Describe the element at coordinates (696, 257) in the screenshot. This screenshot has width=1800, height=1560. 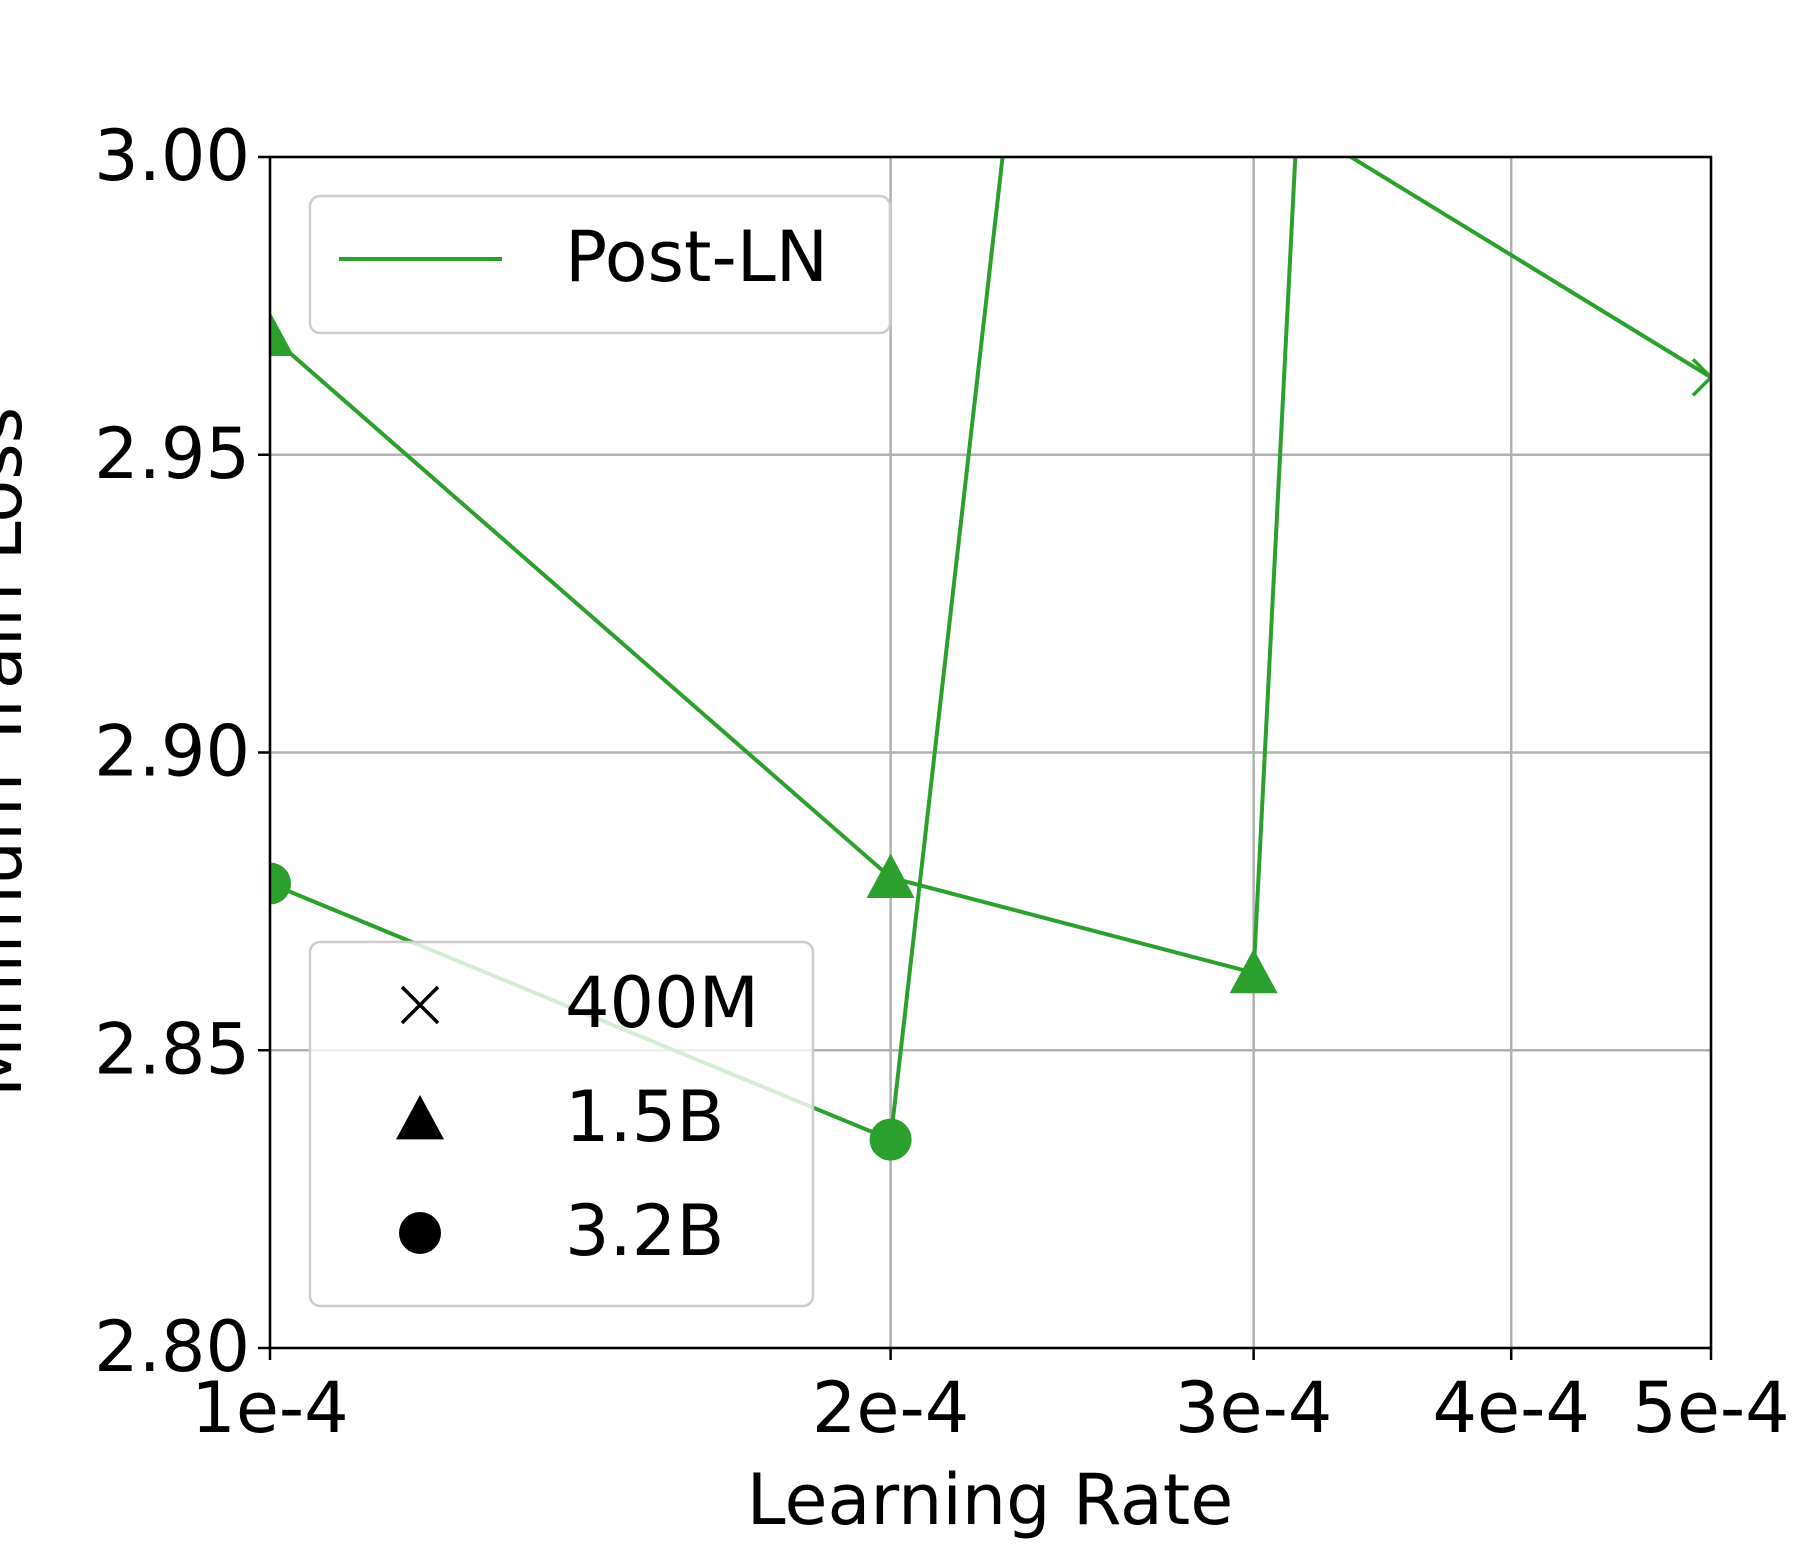
I see `legend-label: Post-LN` at that location.